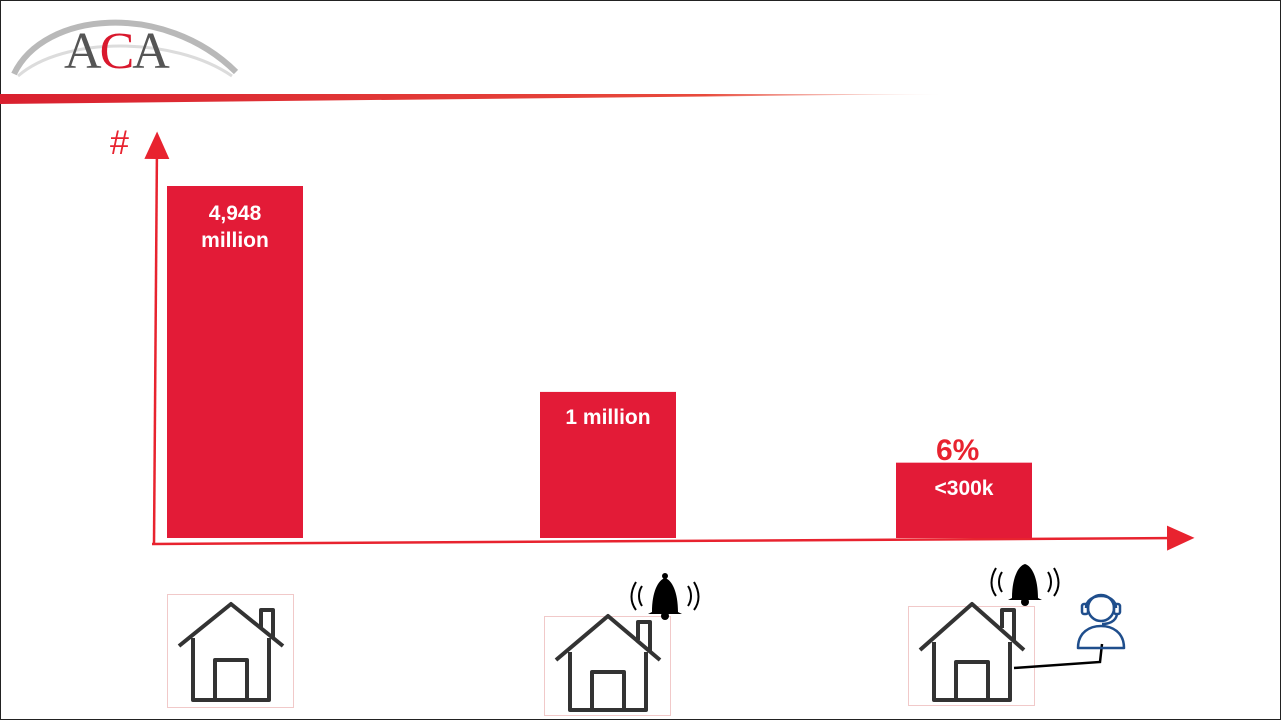 Image resolution: width=1281 pixels, height=721 pixels. Describe the element at coordinates (119, 143) in the screenshot. I see `y-axis-label: #` at that location.